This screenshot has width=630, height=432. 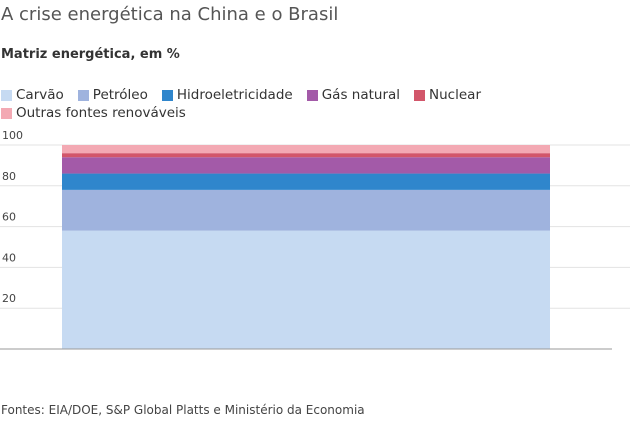 What do you see at coordinates (9, 217) in the screenshot?
I see `y-tick-label: 60` at bounding box center [9, 217].